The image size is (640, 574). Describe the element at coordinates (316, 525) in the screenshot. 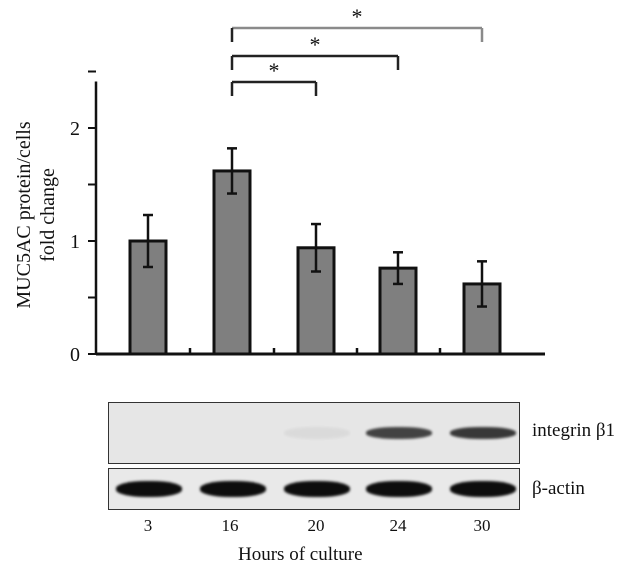

I see `x-tick-label: 20` at that location.